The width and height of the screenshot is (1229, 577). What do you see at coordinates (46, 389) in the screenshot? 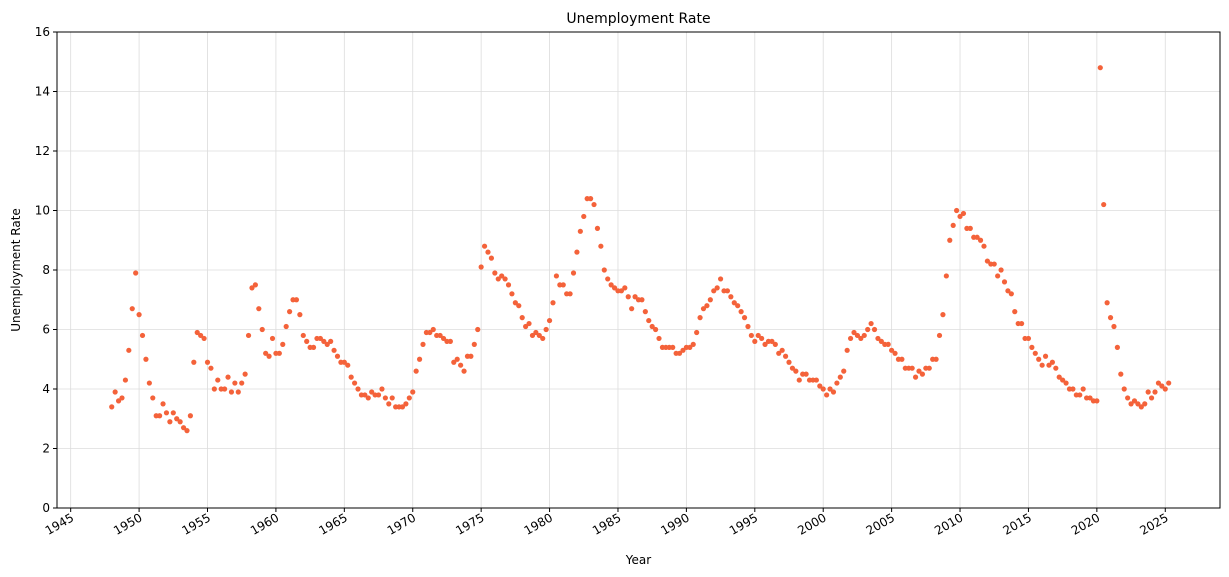
I see `y-tick-label: 4` at bounding box center [46, 389].